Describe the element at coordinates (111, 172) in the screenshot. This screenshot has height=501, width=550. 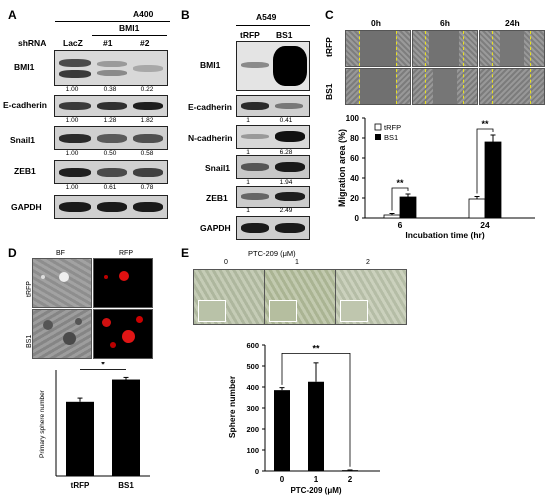
I see `blot-zeb1-a` at that location.